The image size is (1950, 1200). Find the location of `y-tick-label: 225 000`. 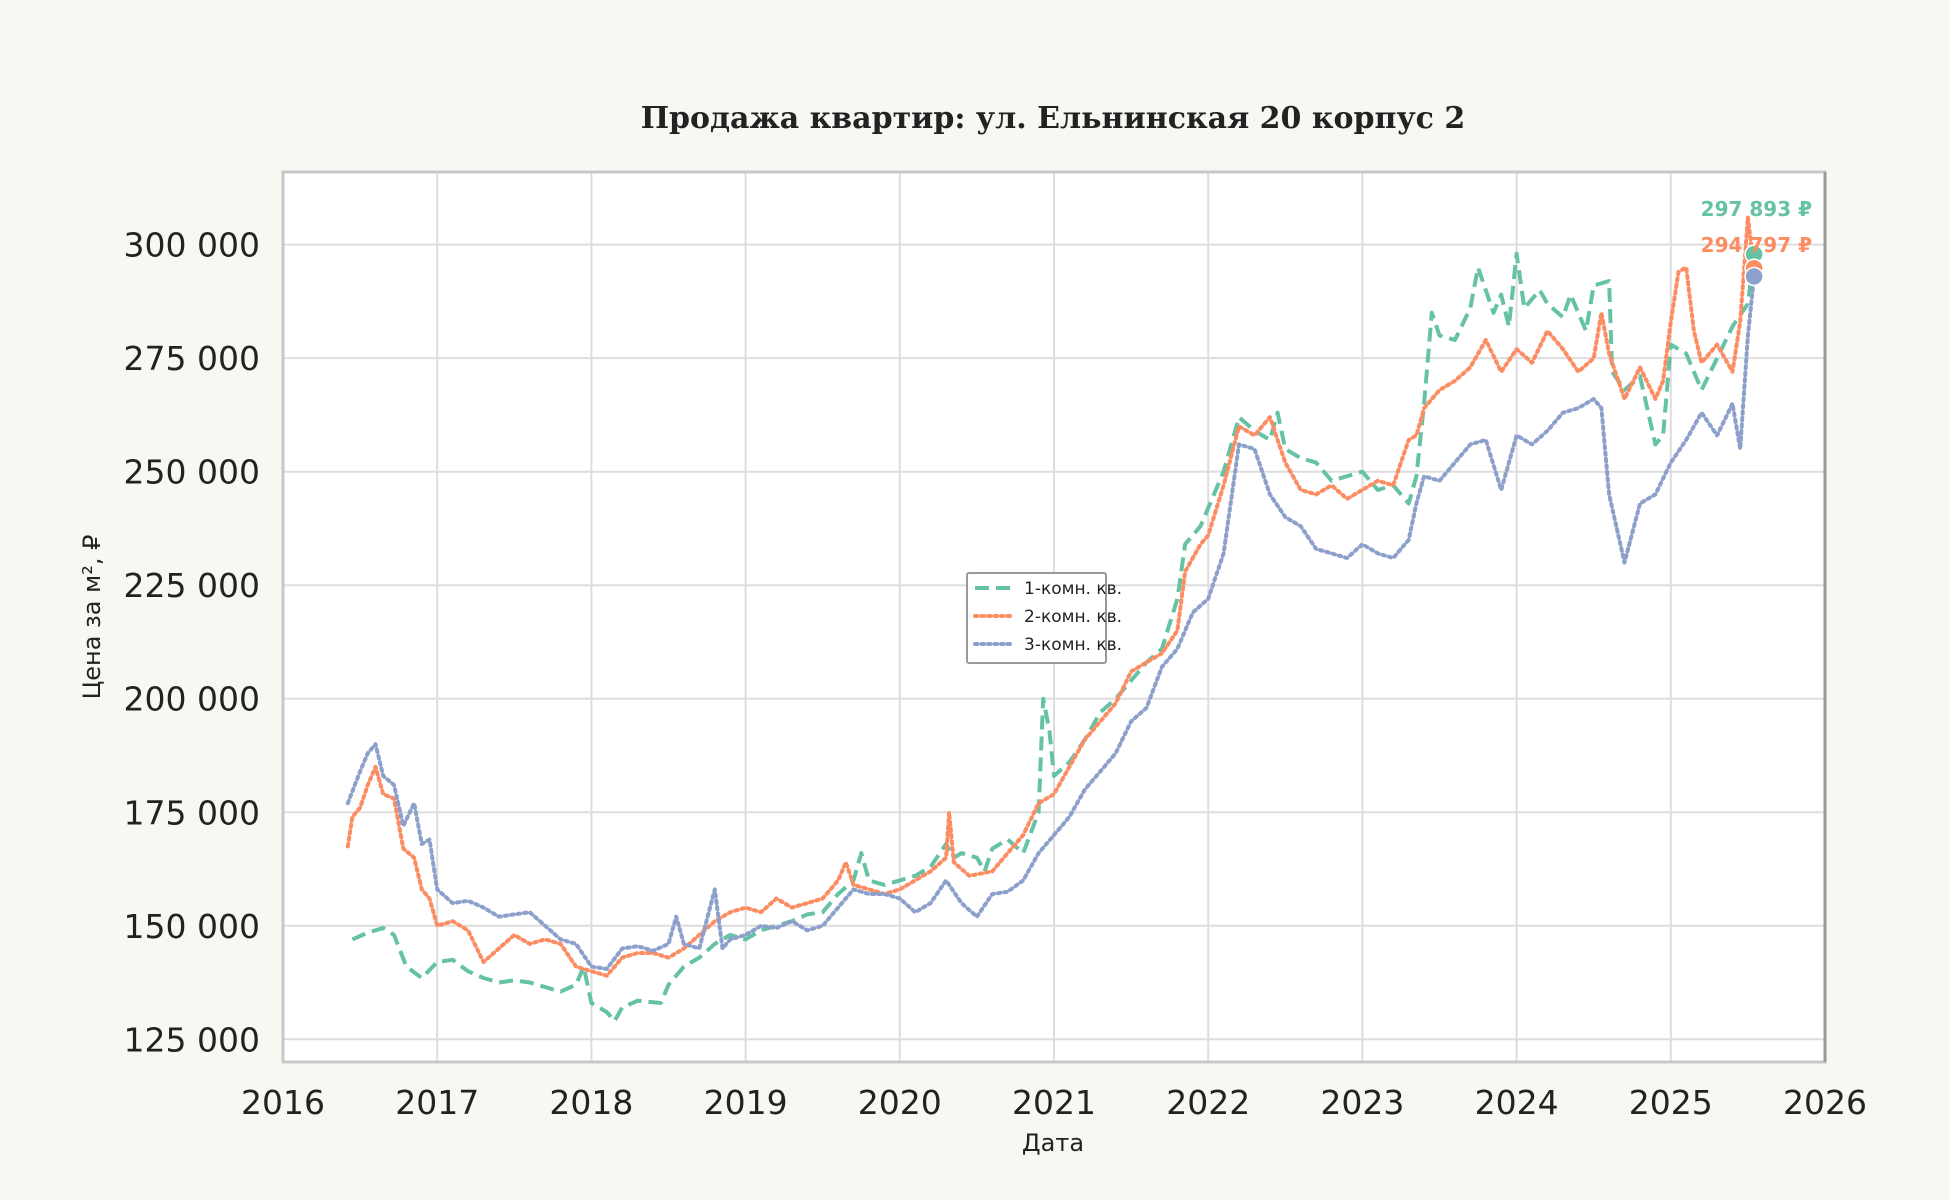

y-tick-label: 225 000 is located at coordinates (192, 585).